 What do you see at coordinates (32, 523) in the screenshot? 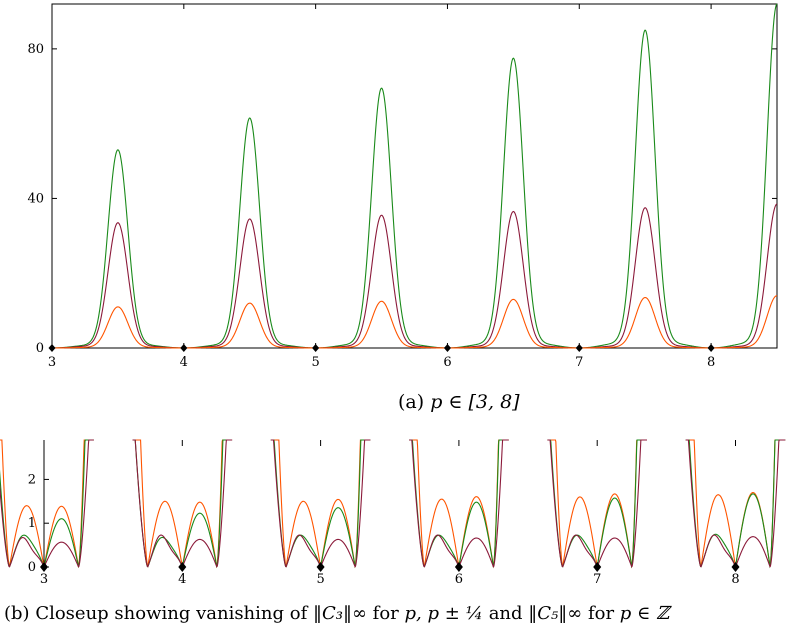
I see `y-tick-label: 1` at bounding box center [32, 523].